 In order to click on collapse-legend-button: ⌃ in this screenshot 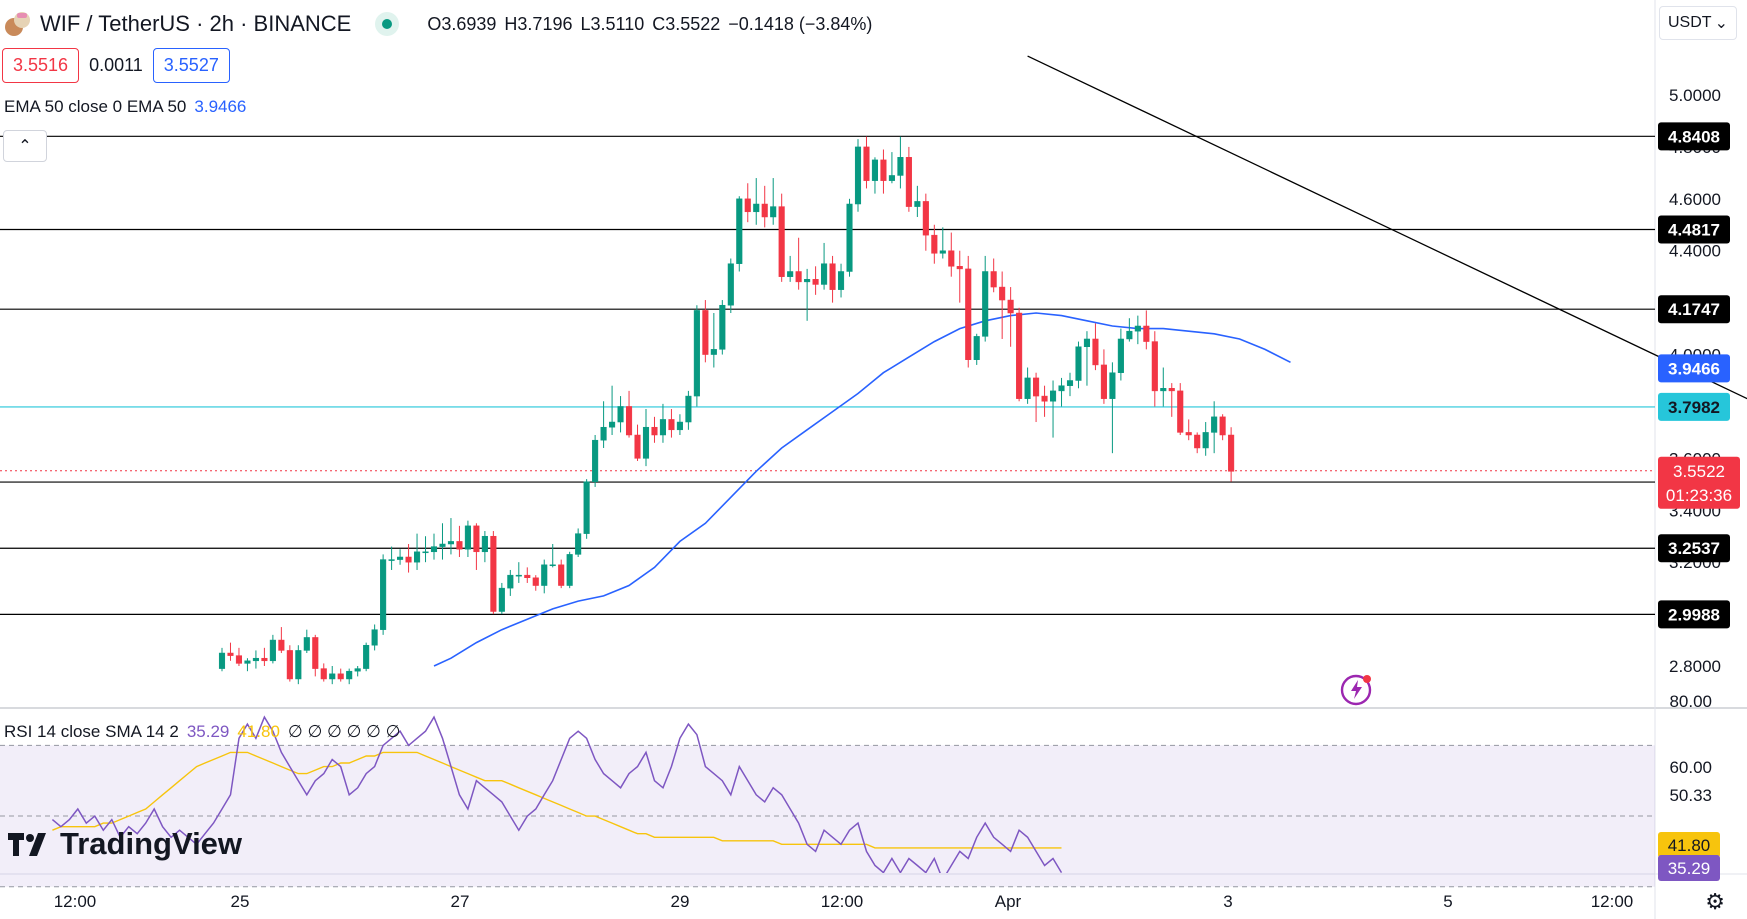, I will do `click(25, 146)`.